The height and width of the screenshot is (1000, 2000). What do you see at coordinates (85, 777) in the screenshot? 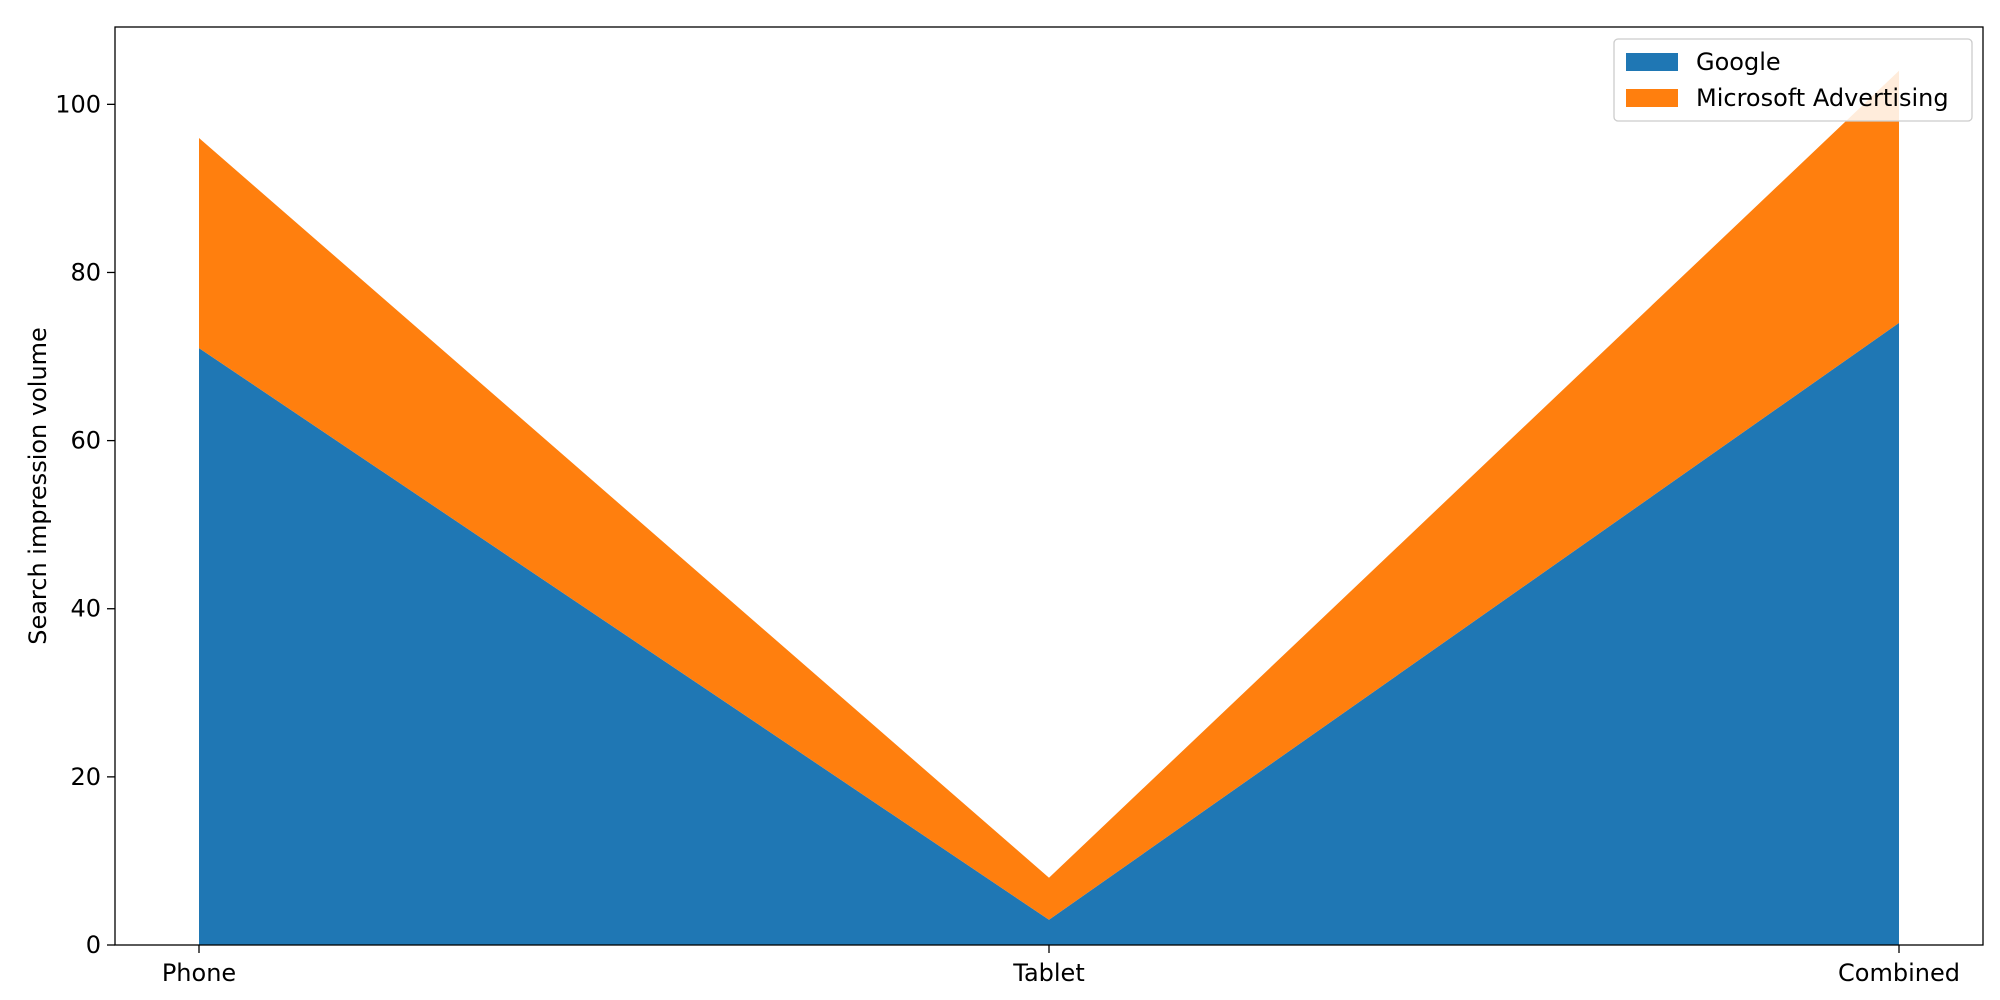
I see `y-tick-label: 20` at bounding box center [85, 777].